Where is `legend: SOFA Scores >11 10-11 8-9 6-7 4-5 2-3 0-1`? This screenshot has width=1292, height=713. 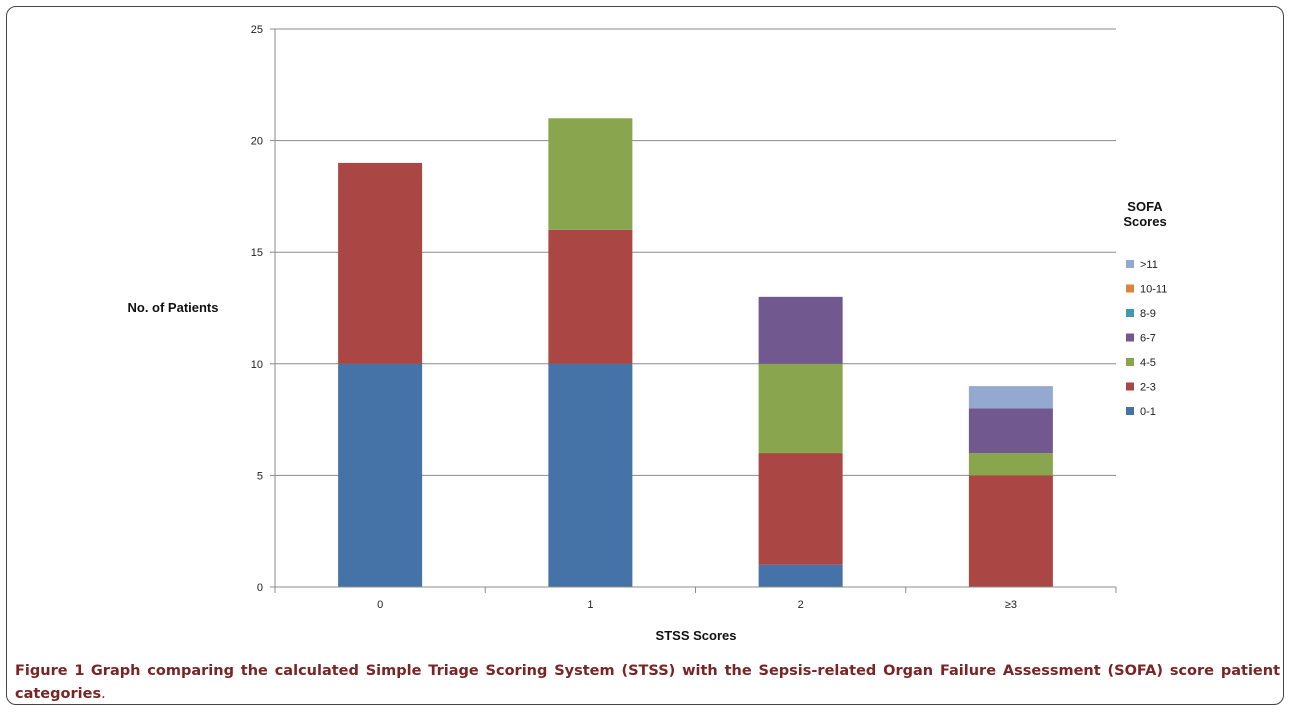 legend: SOFA Scores >11 10-11 8-9 6-7 4-5 2-3 0-1 is located at coordinates (1145, 308).